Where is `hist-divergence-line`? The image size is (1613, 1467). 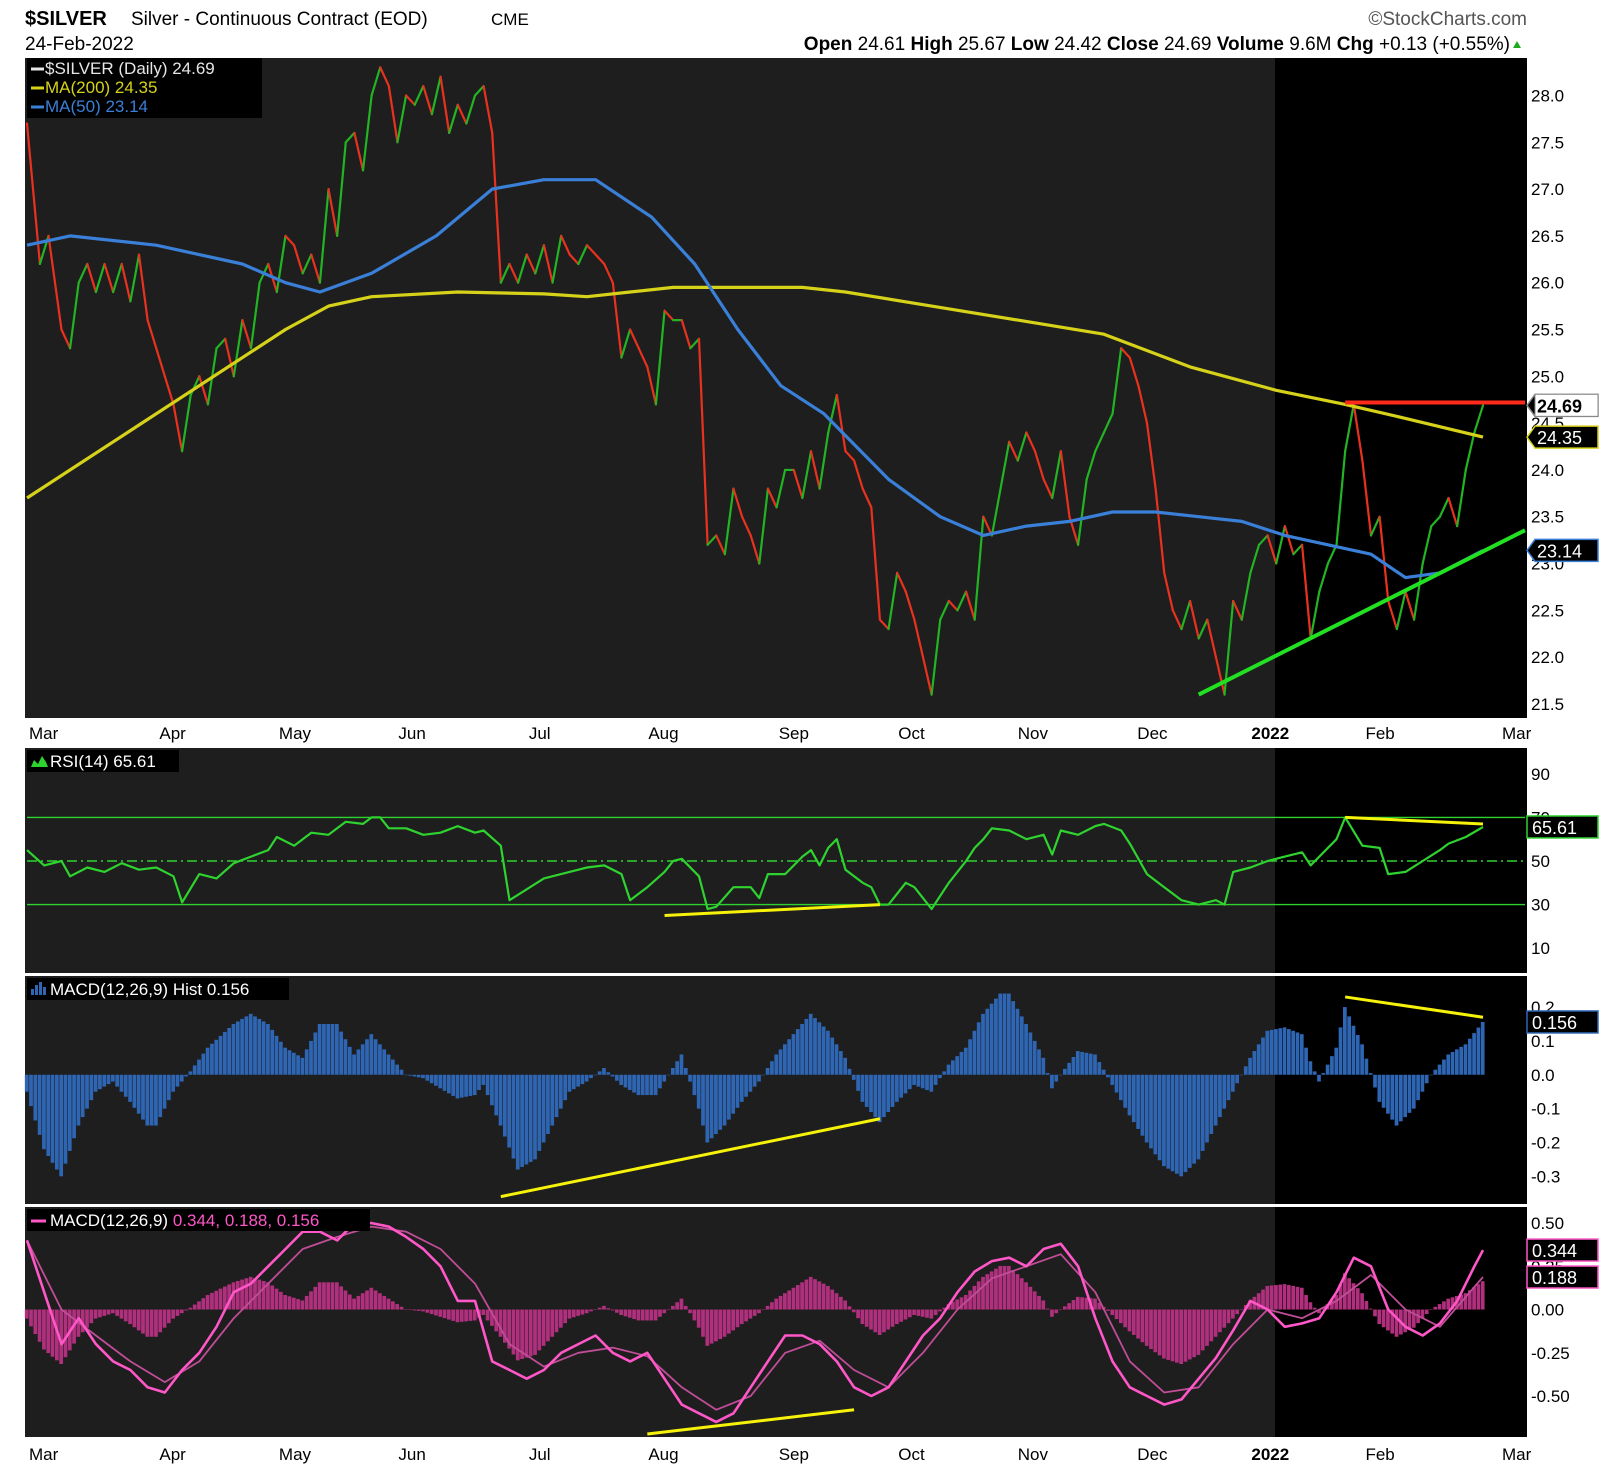
hist-divergence-line is located at coordinates (1414, 1007).